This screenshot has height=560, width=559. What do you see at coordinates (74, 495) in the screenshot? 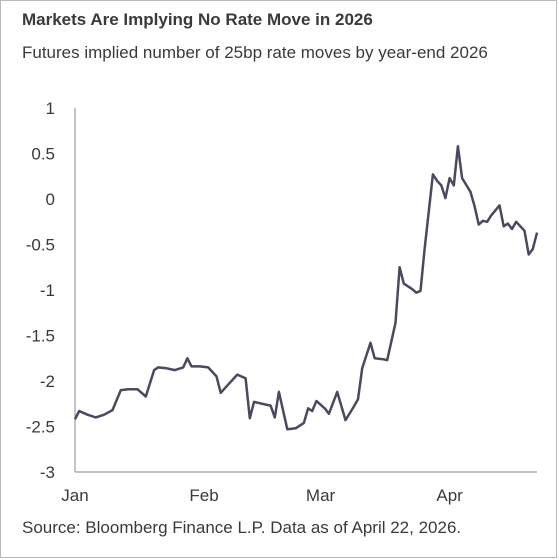
I see `x-tick-label: Jan` at bounding box center [74, 495].